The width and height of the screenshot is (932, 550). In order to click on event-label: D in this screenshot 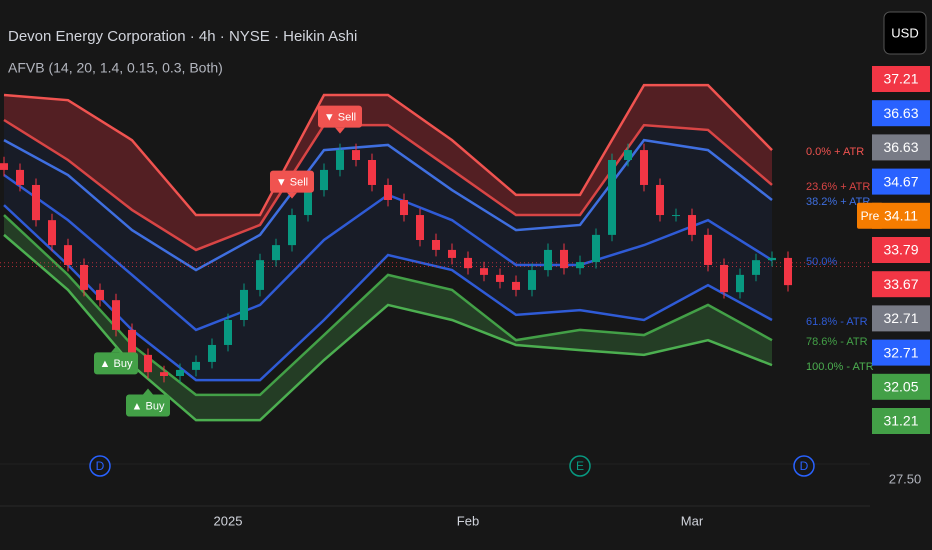, I will do `click(804, 466)`.